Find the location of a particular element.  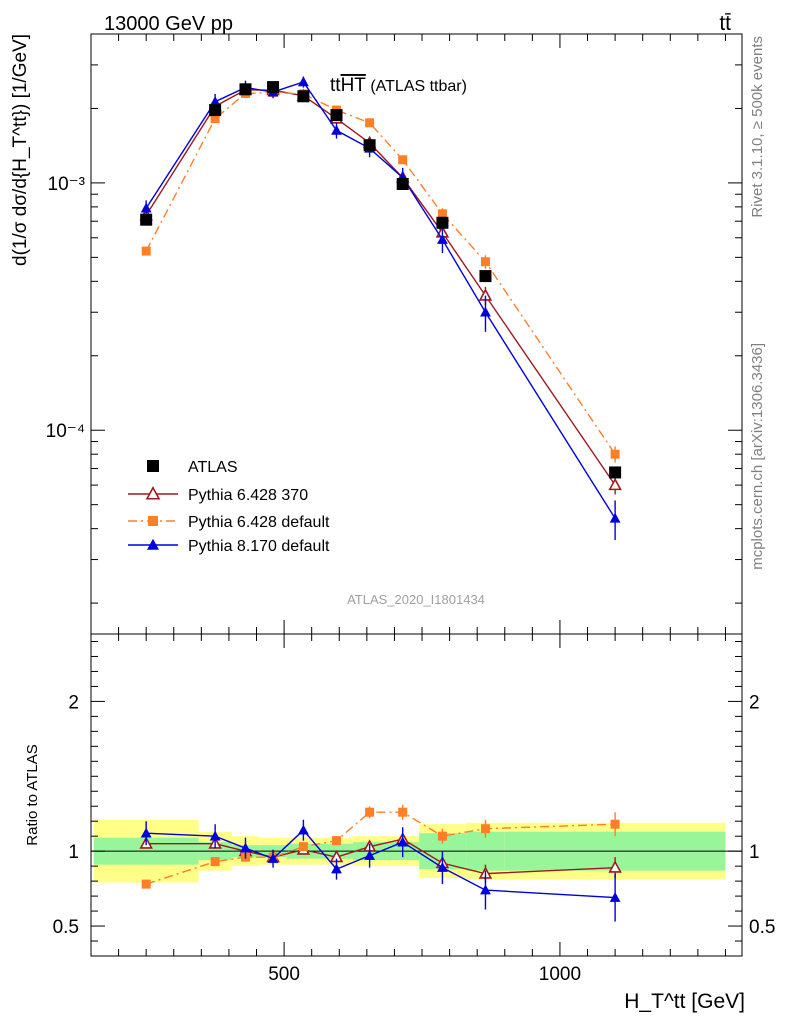

y-tick-label: 10⁻³ is located at coordinates (67, 184).